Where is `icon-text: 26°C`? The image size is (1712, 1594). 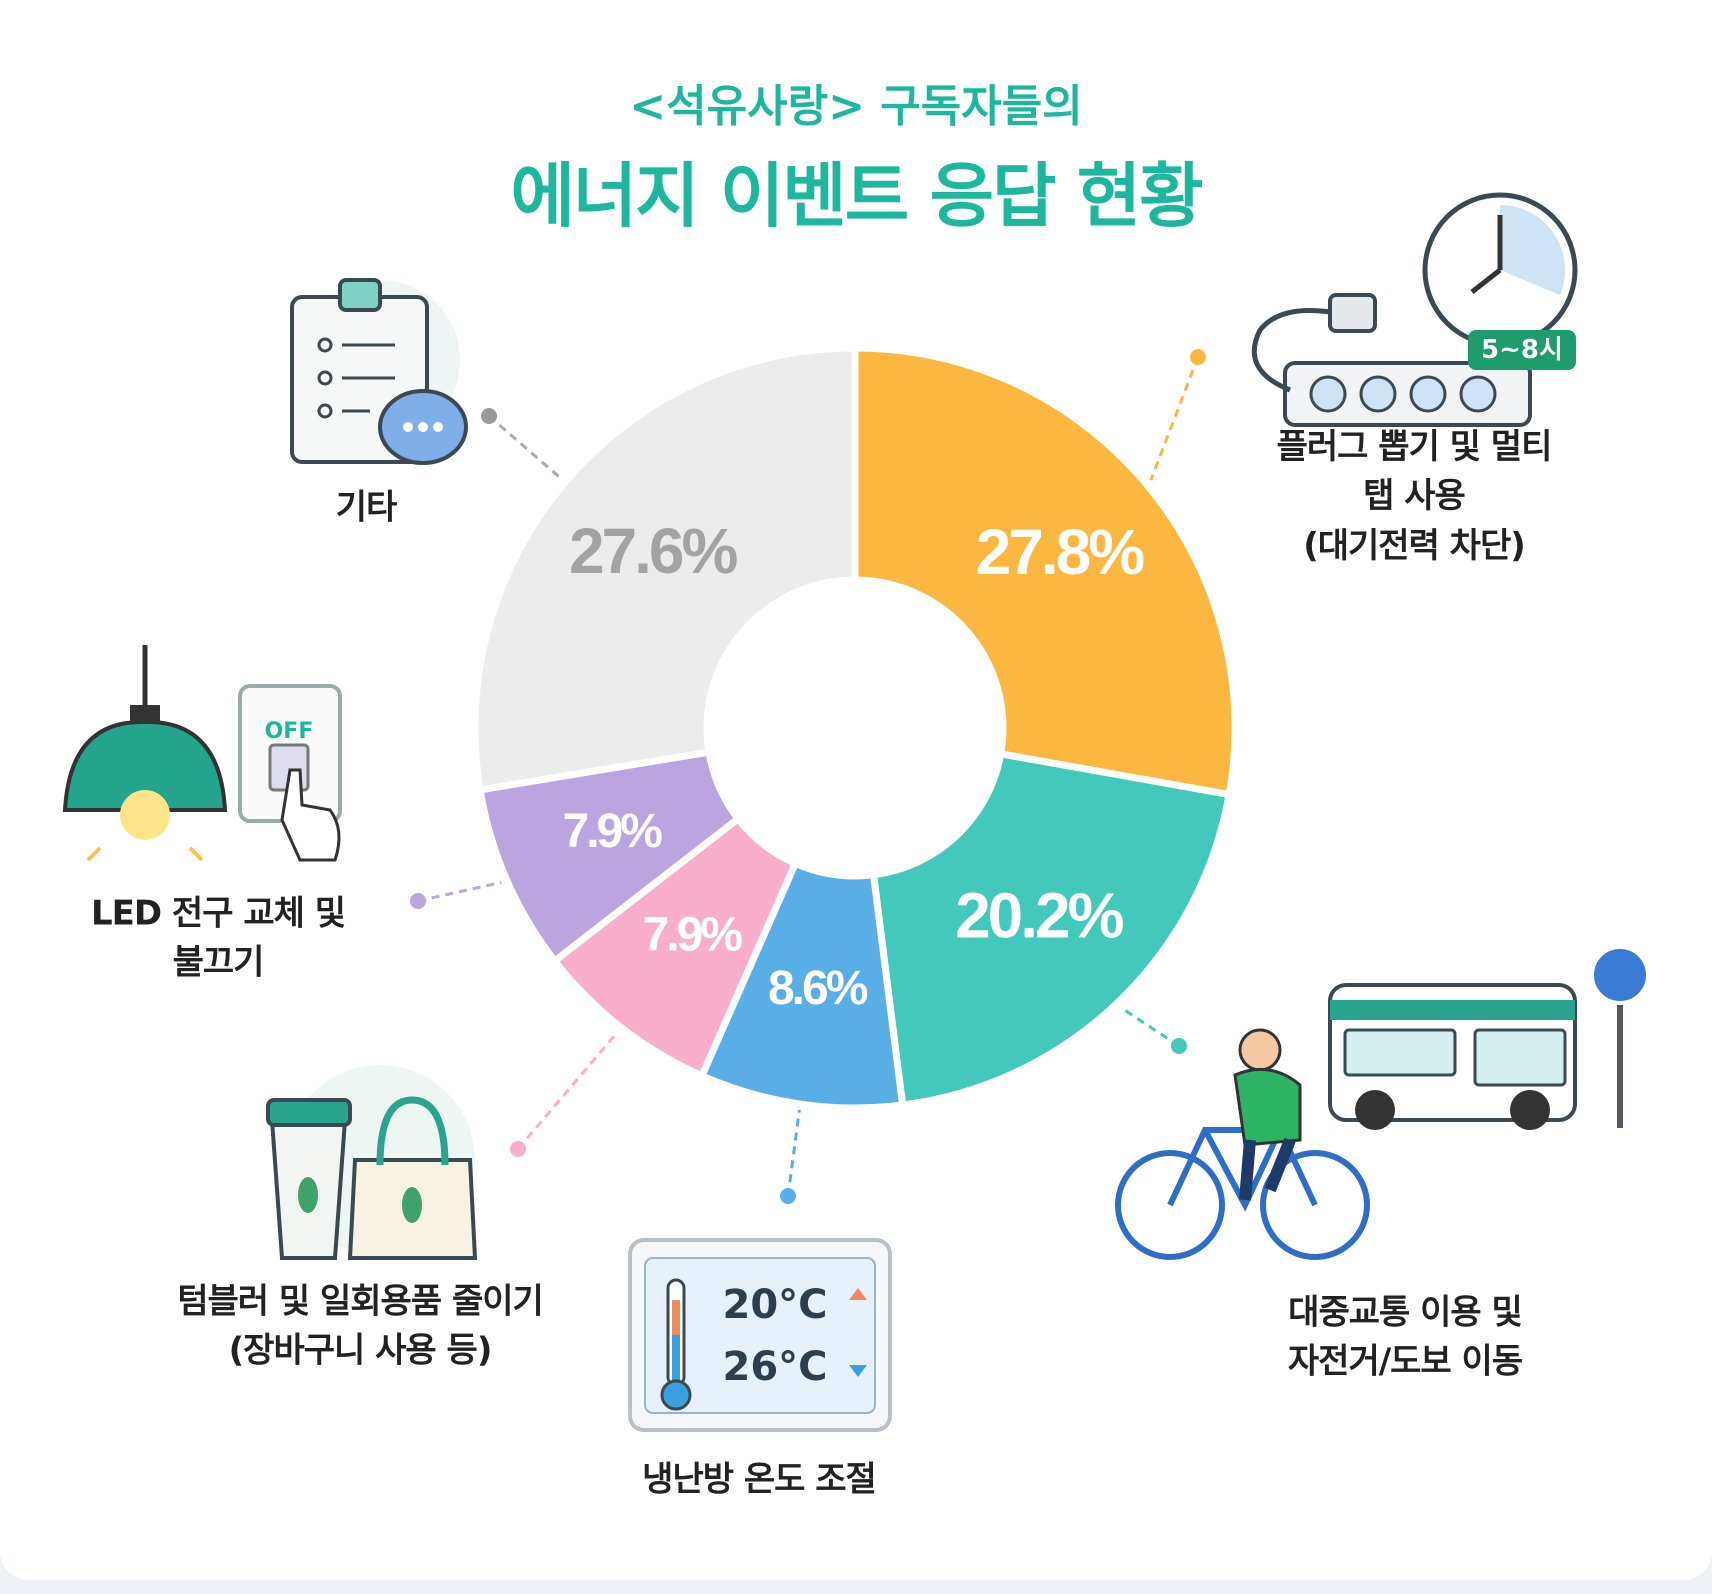 icon-text: 26°C is located at coordinates (774, 1367).